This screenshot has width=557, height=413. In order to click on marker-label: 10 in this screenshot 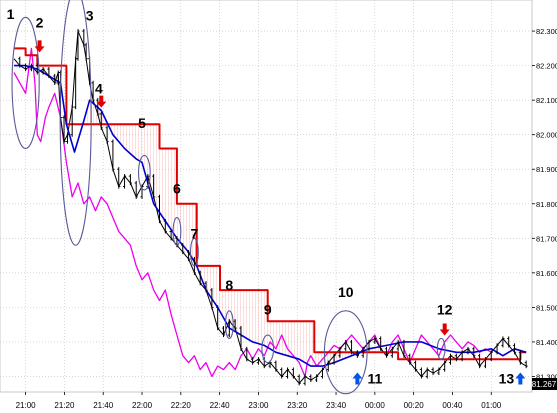, I will do `click(346, 292)`.